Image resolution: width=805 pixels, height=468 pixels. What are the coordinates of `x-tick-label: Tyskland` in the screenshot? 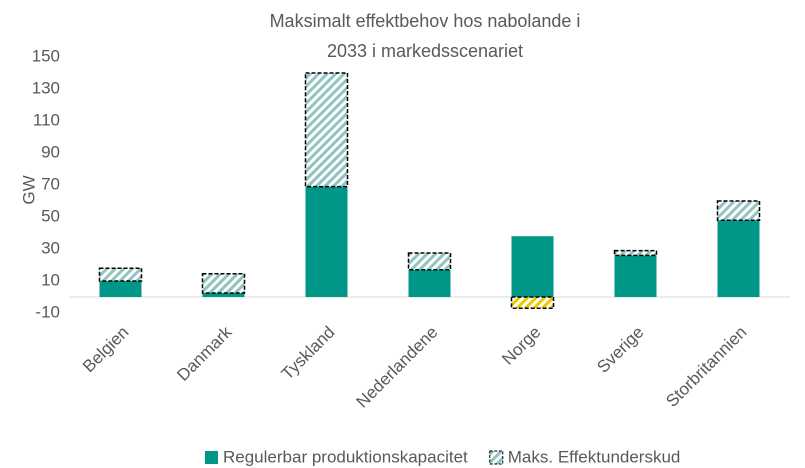 It's located at (308, 353).